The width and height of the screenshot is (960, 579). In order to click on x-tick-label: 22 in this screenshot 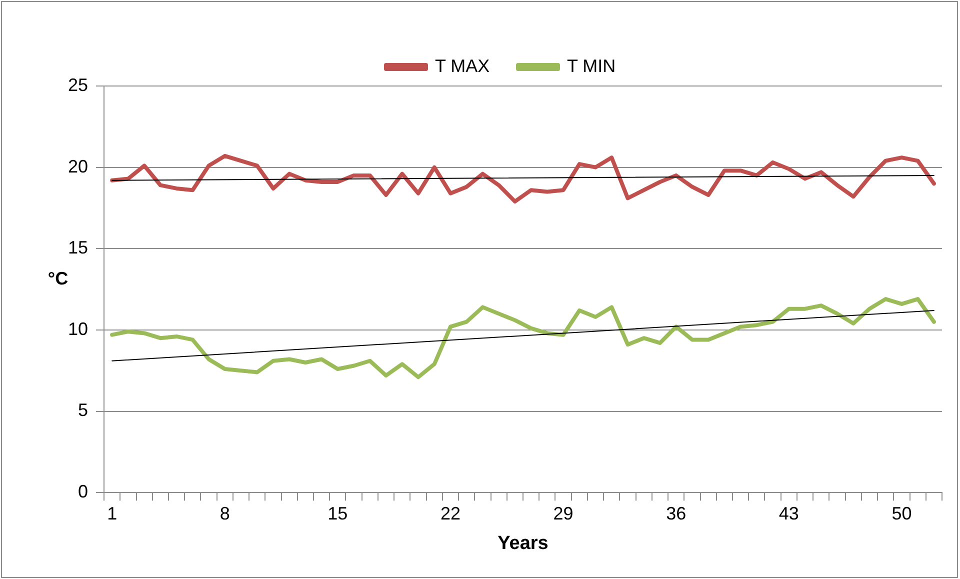, I will do `click(450, 513)`.